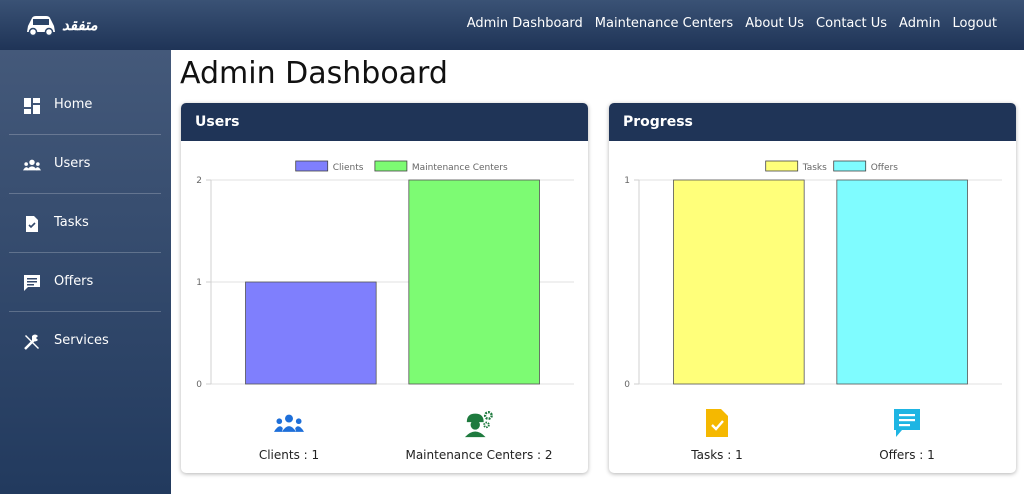  I want to click on nav-admin-dashboard: Admin Dashboard, so click(524, 23).